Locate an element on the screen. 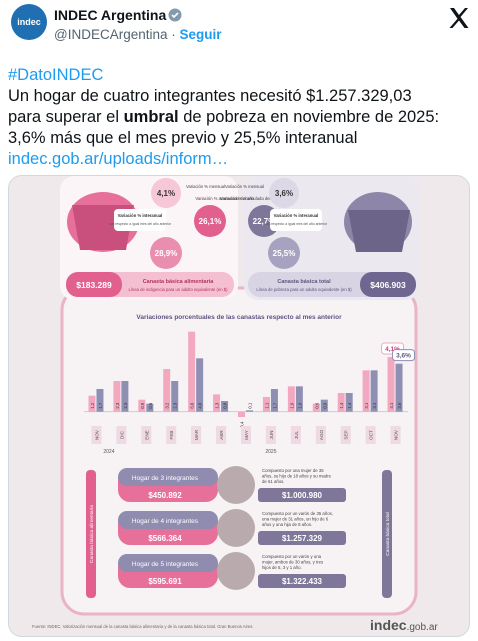 The height and width of the screenshot is (641, 478). highlight-box is located at coordinates (404, 355).